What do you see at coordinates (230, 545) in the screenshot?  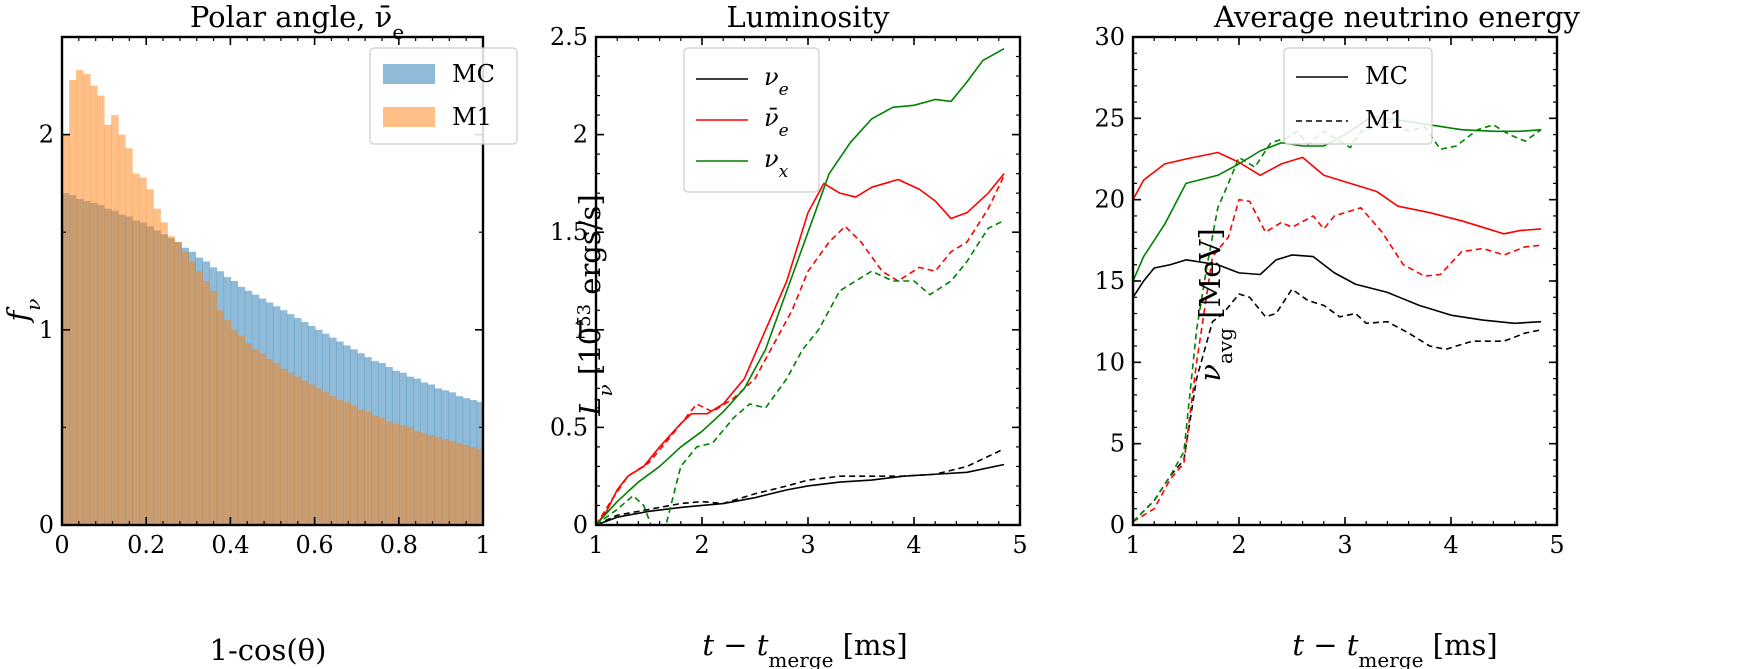 I see `x-tick-label: 0.4` at bounding box center [230, 545].